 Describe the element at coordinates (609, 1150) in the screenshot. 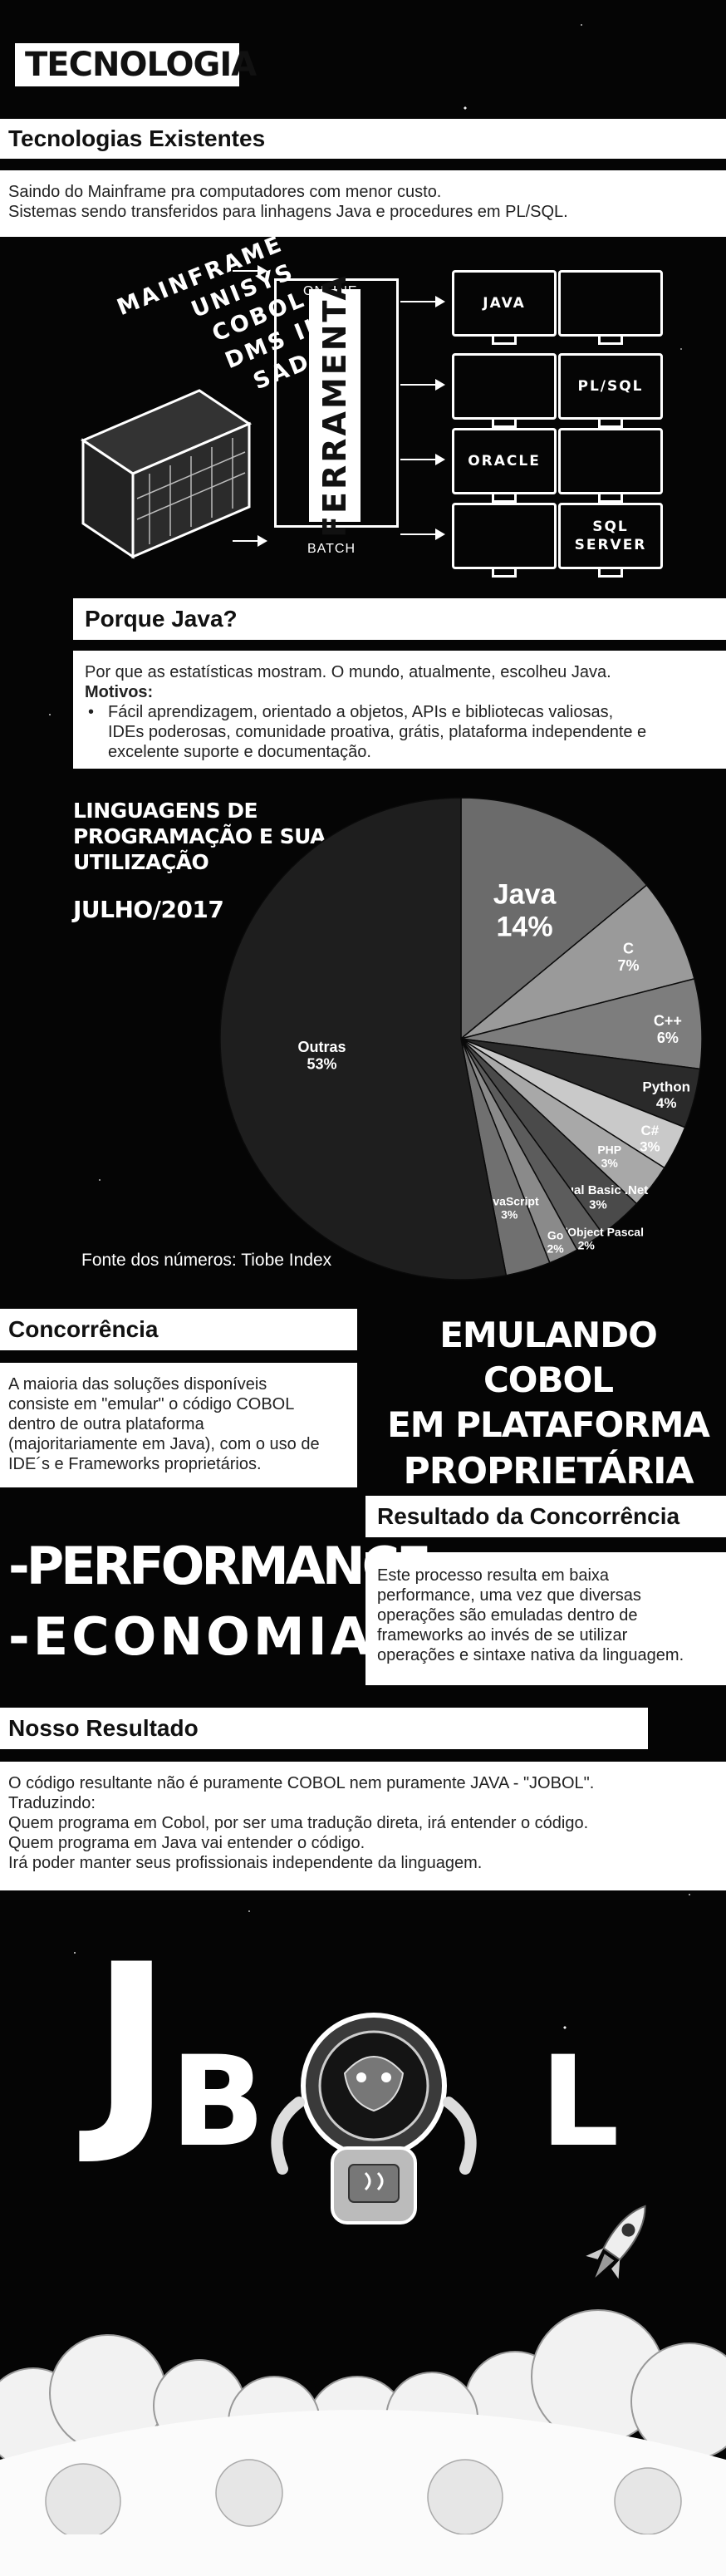

I see `pie-label: PHP` at that location.